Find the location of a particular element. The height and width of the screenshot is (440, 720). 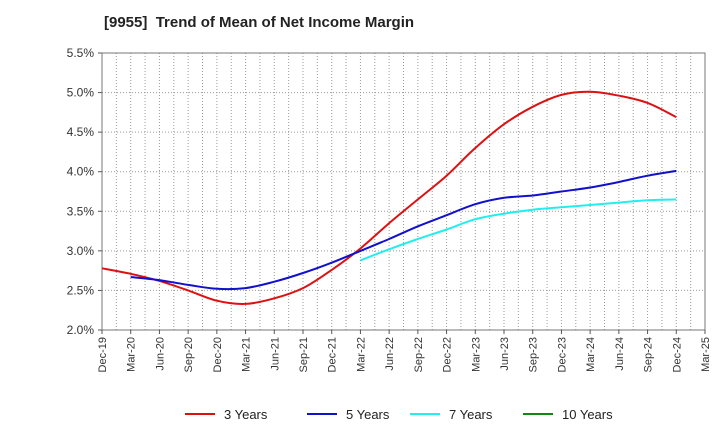

x-tick-label: Sep-22 is located at coordinates (419, 354).